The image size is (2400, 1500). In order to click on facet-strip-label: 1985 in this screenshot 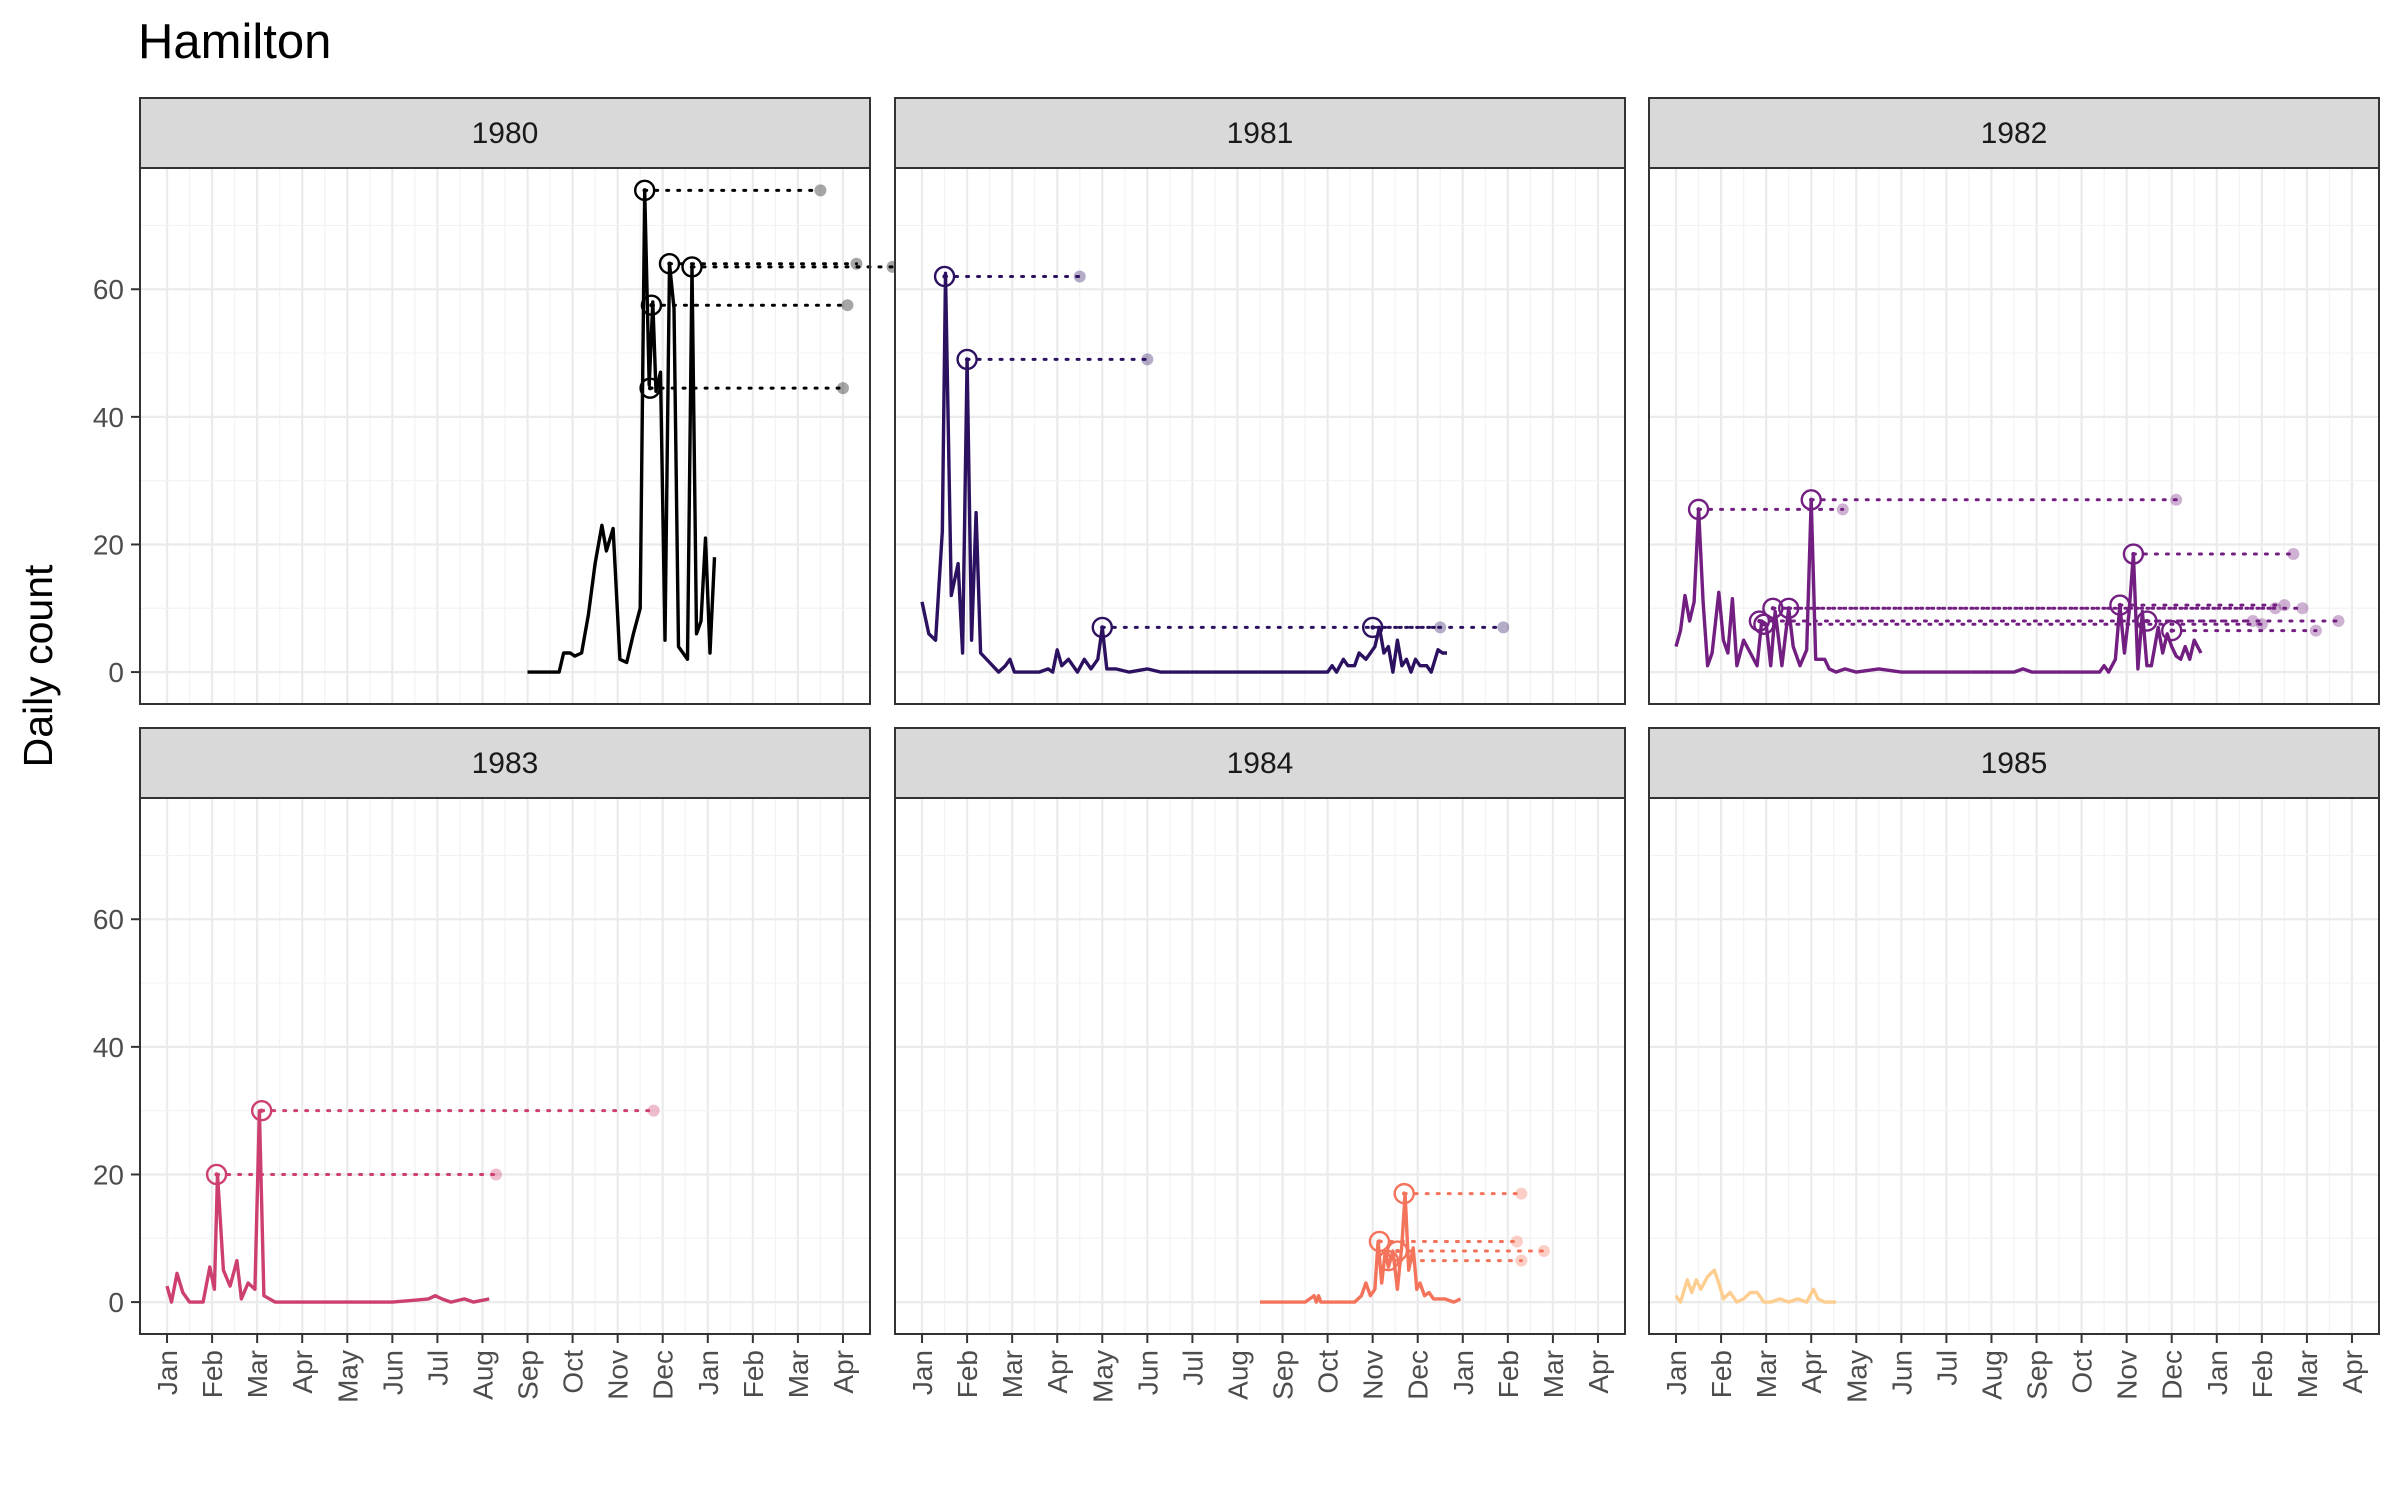, I will do `click(2014, 763)`.